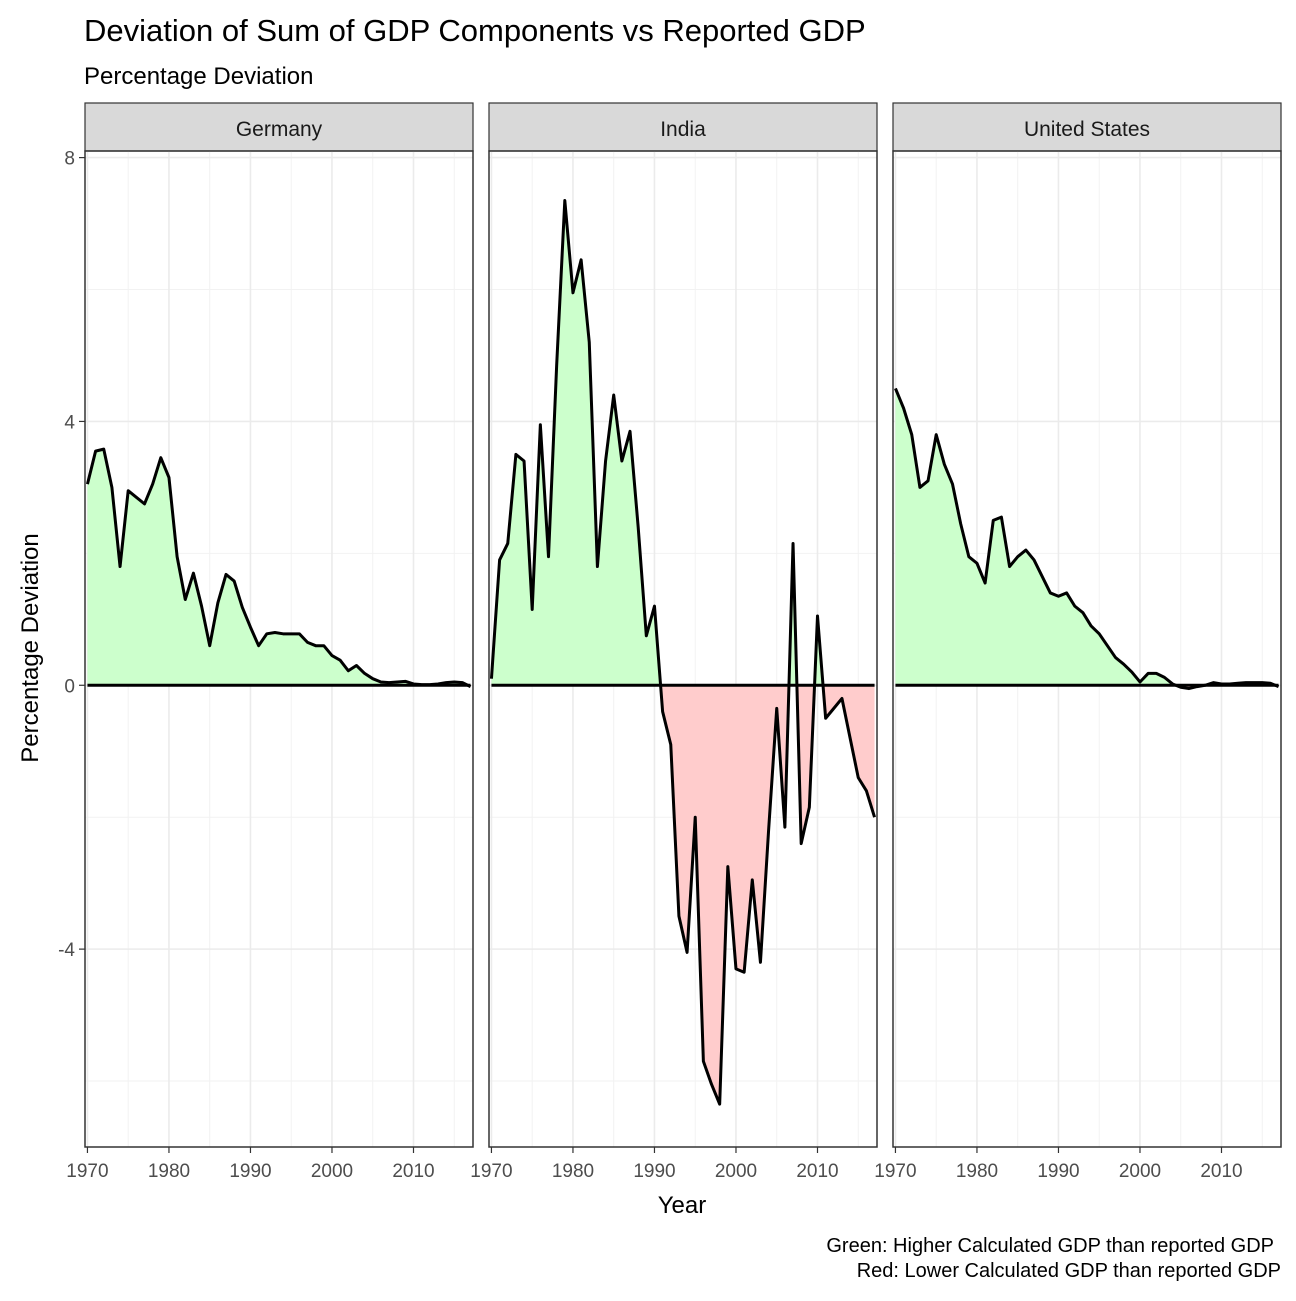  I want to click on chart-subtitle: Percentage Deviation, so click(198, 76).